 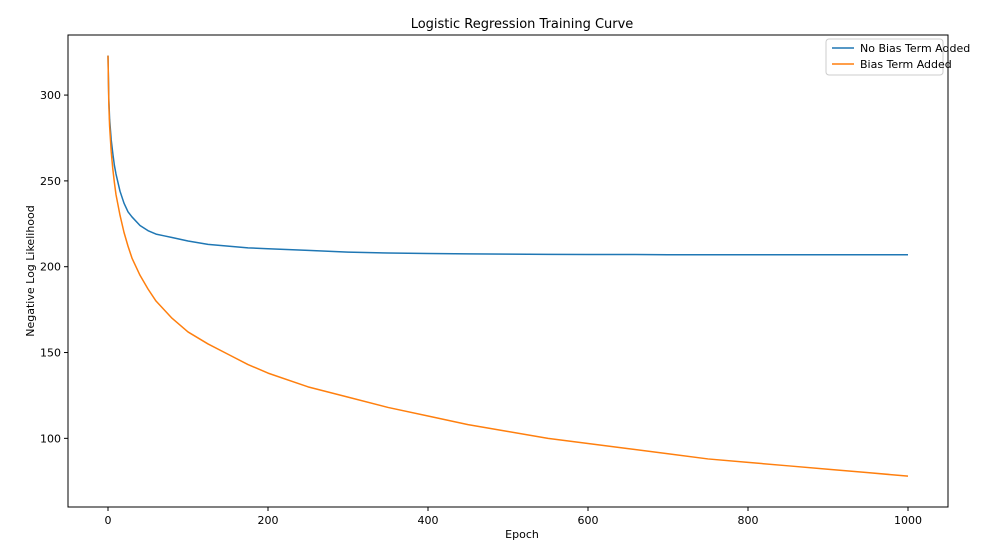 I want to click on y-tick-label: 150, so click(x=50, y=353).